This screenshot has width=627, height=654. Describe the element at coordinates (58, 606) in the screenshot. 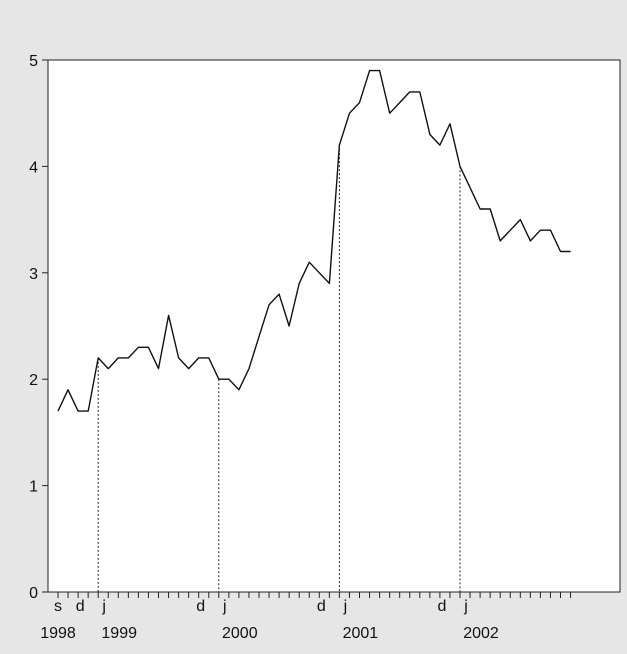

I see `x-month-label: s` at that location.